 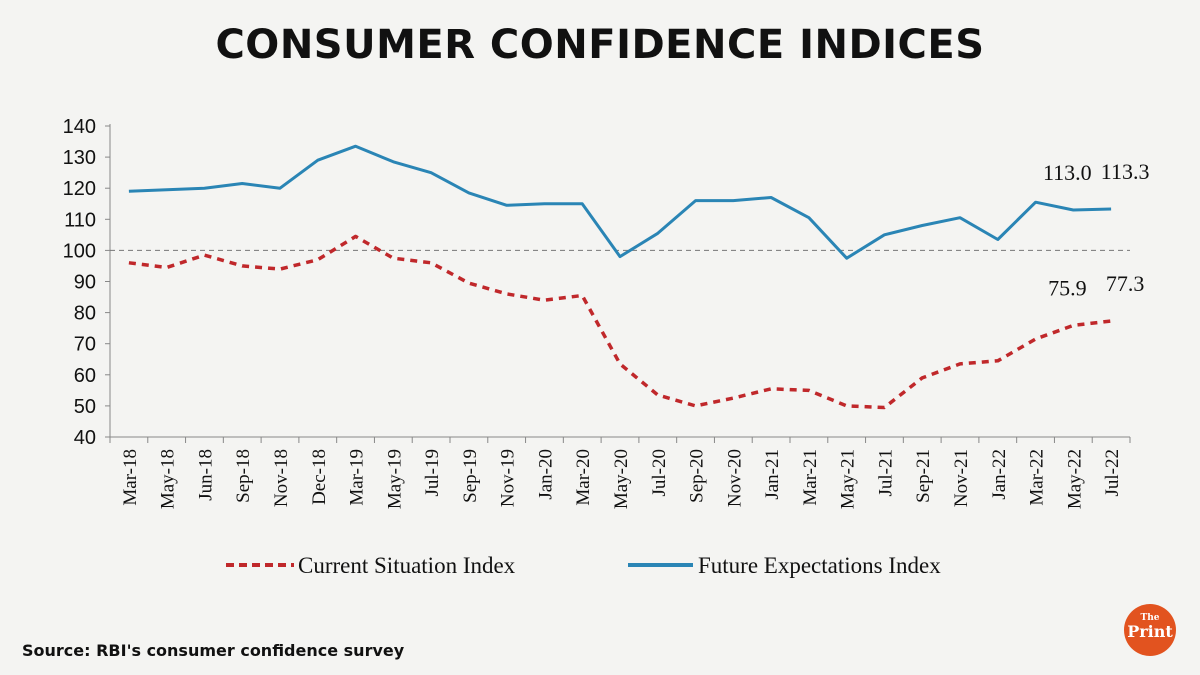 I want to click on x-tick-label: Jan-22, so click(x=999, y=474).